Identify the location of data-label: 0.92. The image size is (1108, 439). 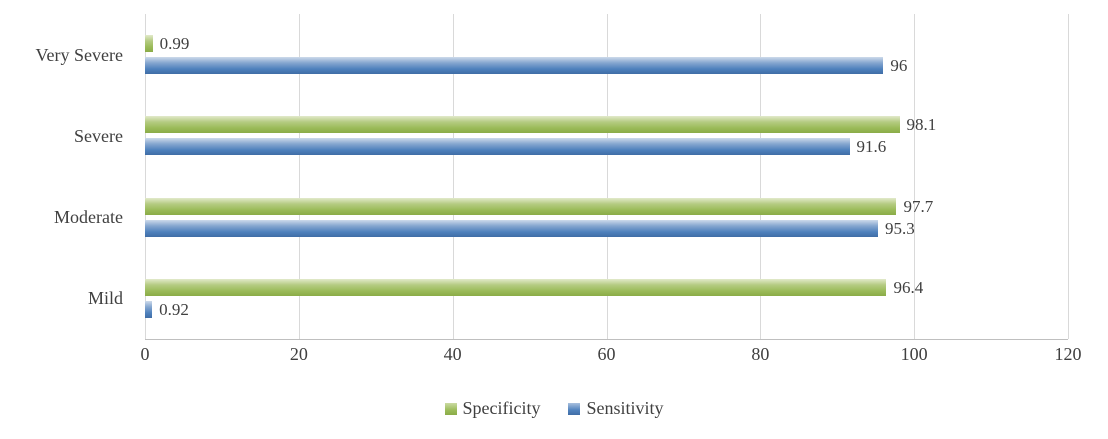
(174, 309).